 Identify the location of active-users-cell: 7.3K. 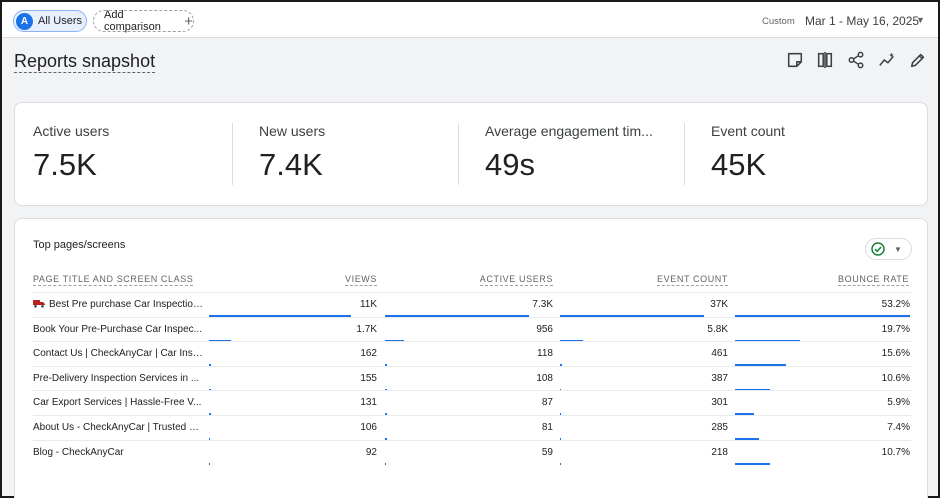
(542, 304).